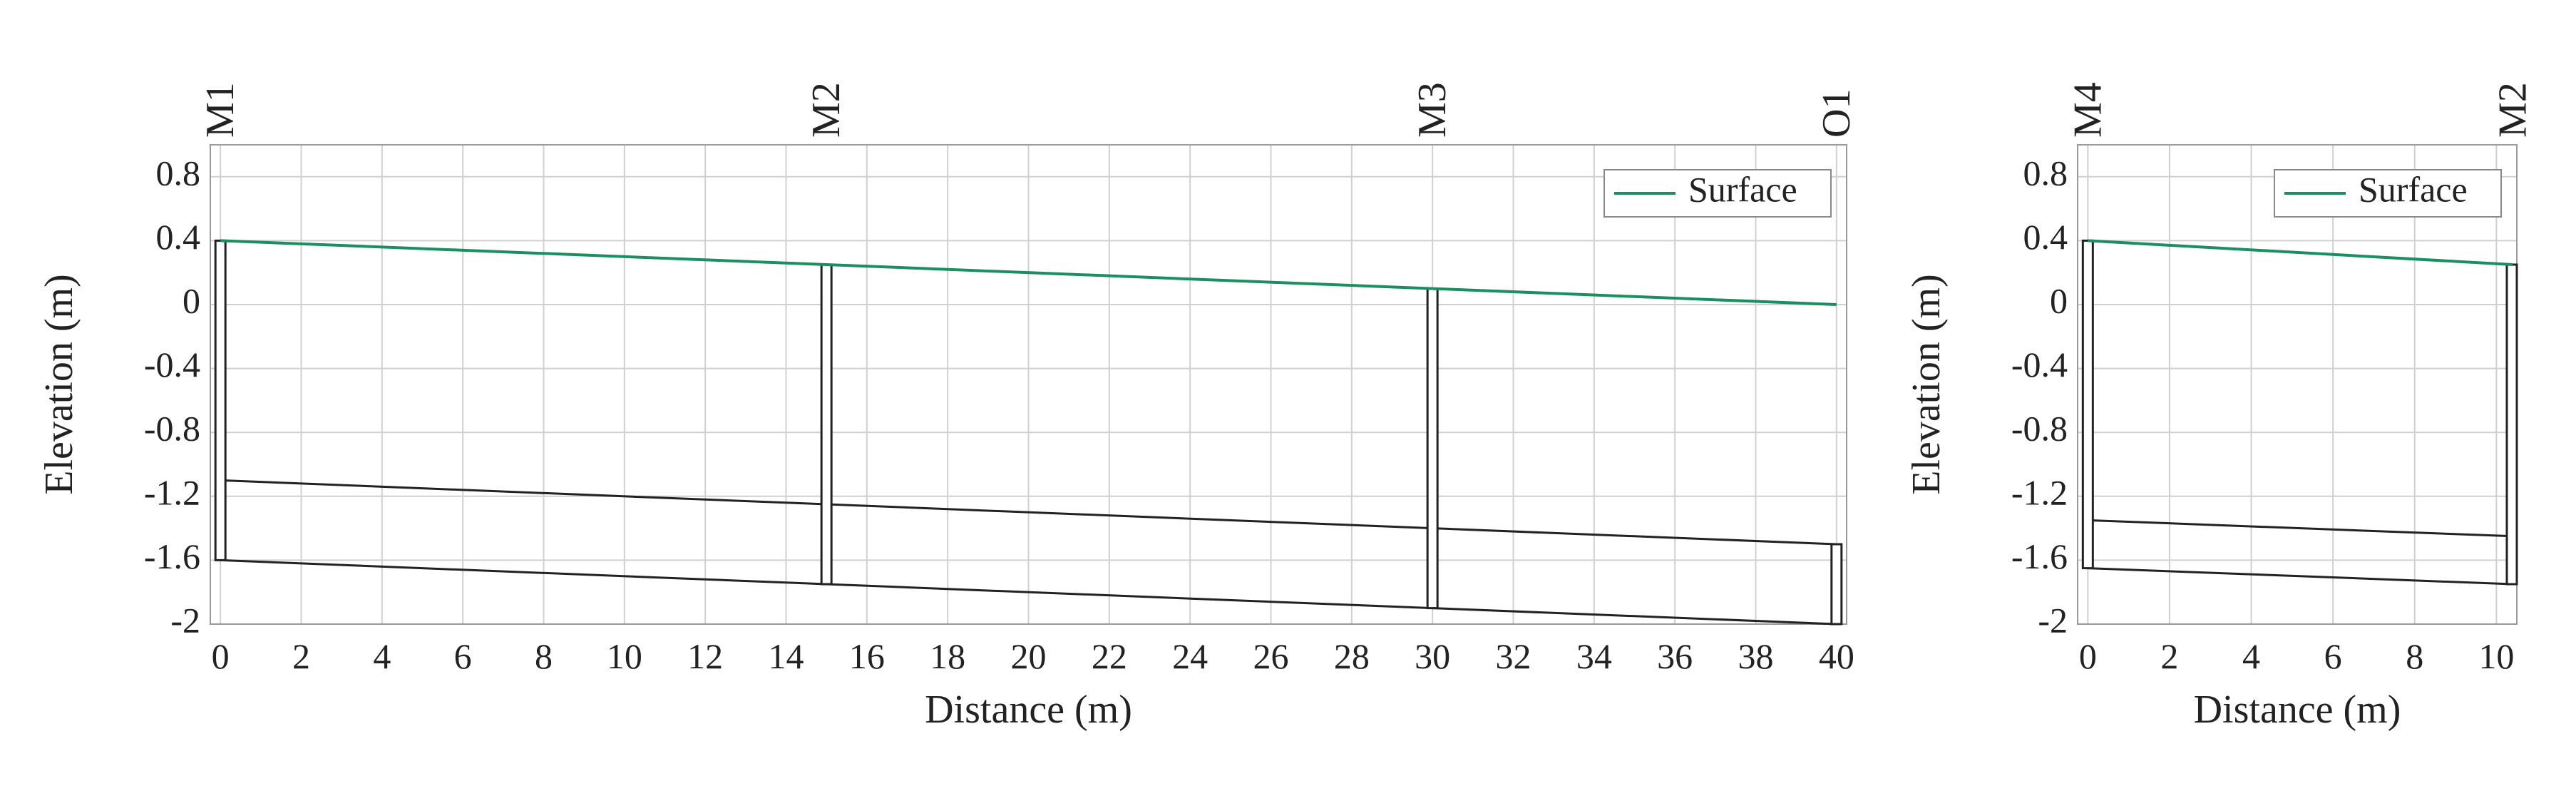  What do you see at coordinates (1029, 656) in the screenshot?
I see `x-tick-label: 20` at bounding box center [1029, 656].